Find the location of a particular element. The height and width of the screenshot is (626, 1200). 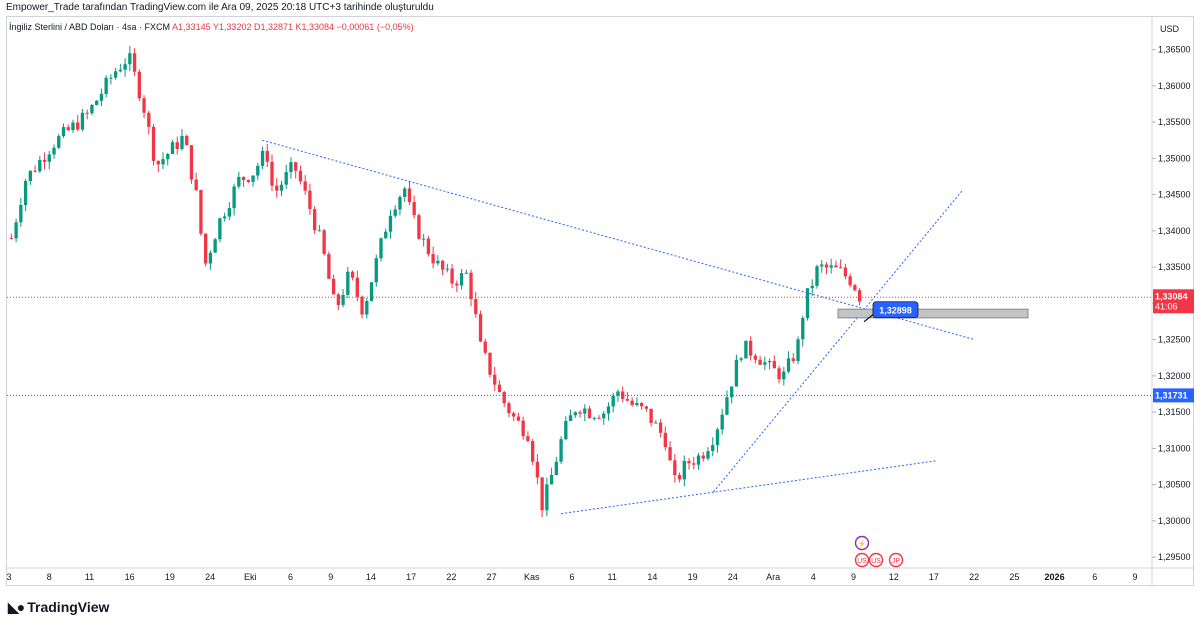

x-tick-label: 25 is located at coordinates (1014, 577).